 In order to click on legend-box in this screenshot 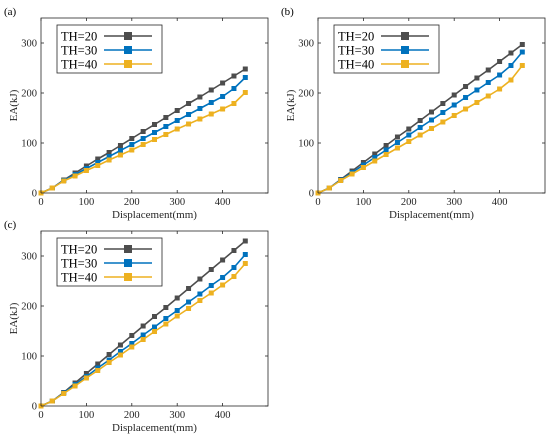, I will do `click(109, 262)`.